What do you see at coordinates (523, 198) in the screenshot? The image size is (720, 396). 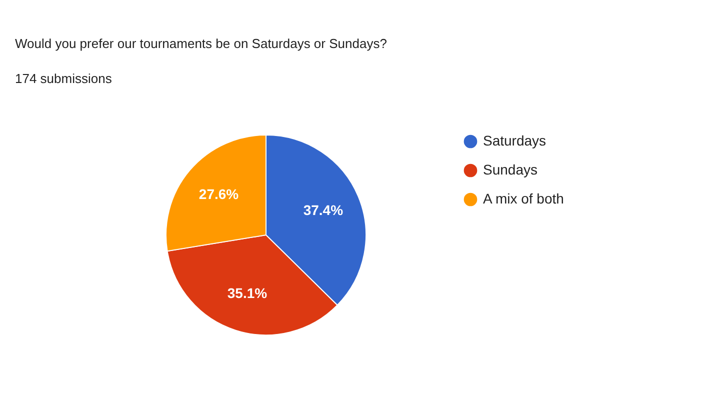 I see `legend-label: A mix of both` at bounding box center [523, 198].